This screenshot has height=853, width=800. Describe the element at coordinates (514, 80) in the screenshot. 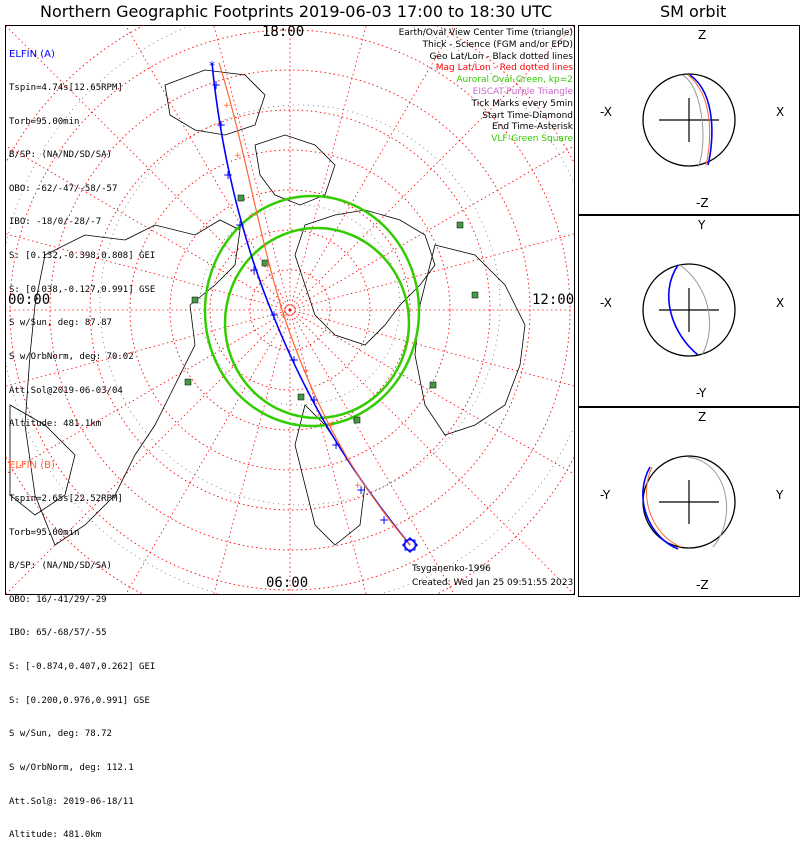

I see `legend-item: Auroral Oval-Green, kp=2` at that location.